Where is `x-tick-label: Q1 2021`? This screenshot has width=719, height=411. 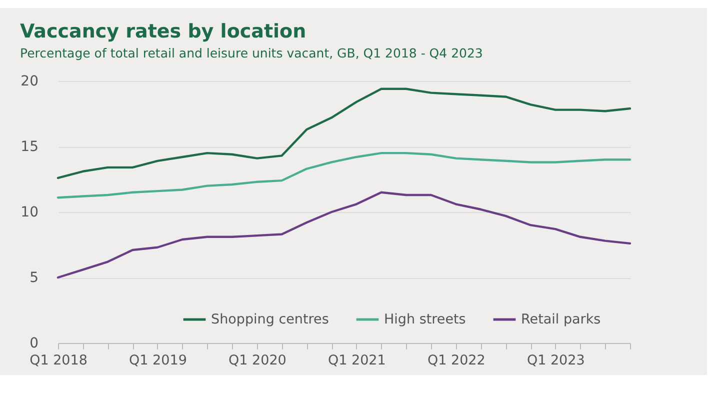
x-tick-label: Q1 2021 is located at coordinates (357, 360).